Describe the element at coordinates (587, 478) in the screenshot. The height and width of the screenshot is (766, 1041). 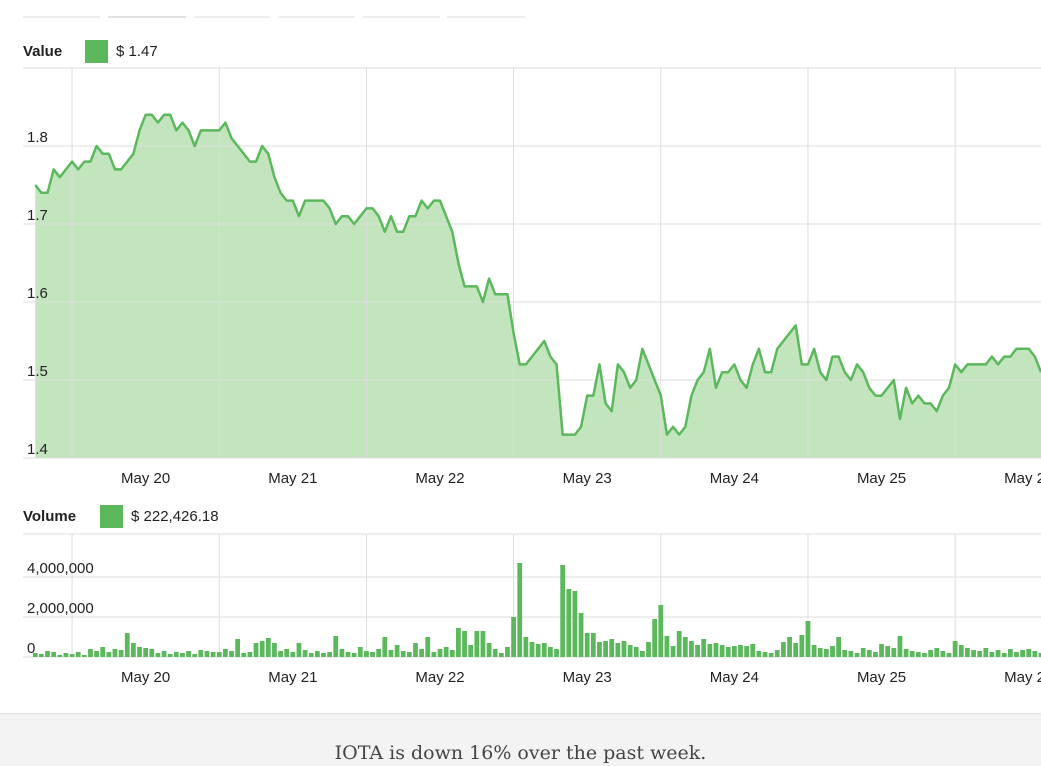
I see `x-tick-label: May 23` at that location.